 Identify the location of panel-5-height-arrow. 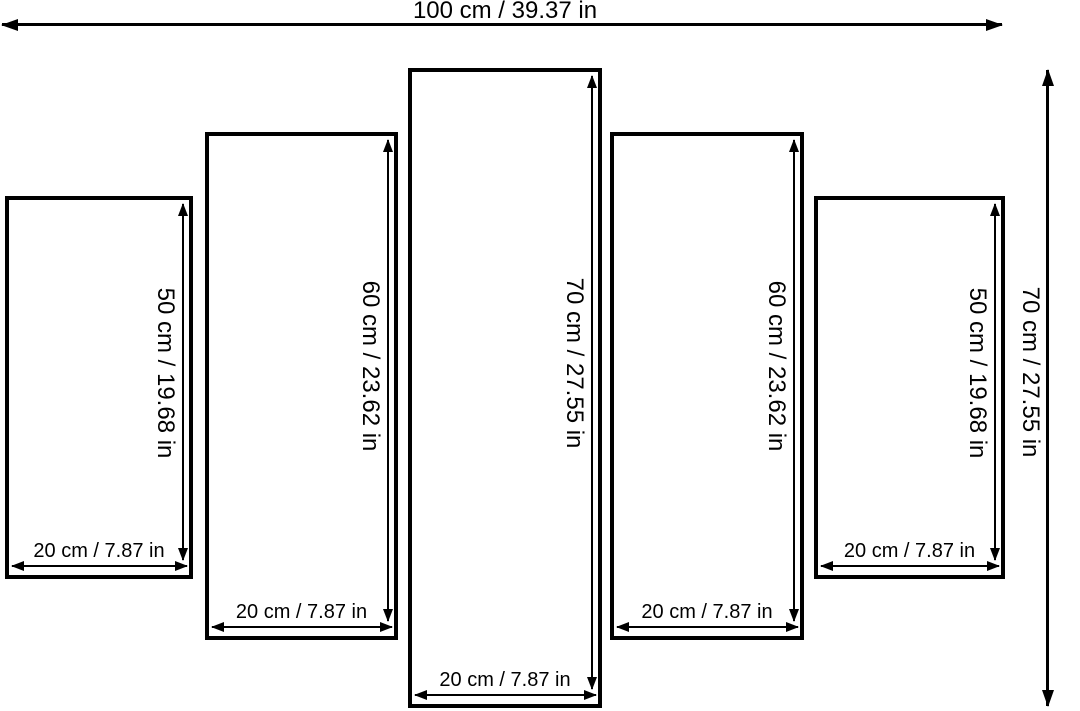
(995, 382).